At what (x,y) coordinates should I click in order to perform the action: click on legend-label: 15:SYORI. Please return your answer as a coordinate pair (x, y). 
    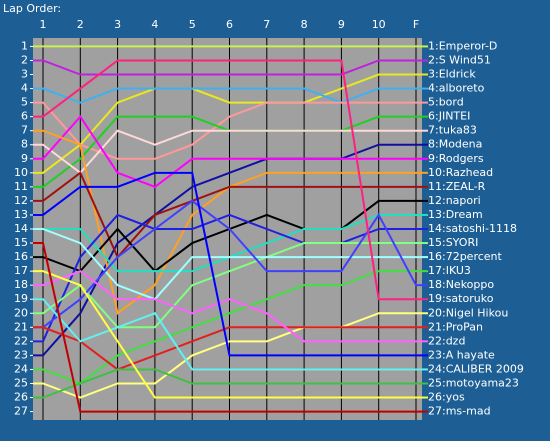
    Looking at the image, I should click on (453, 242).